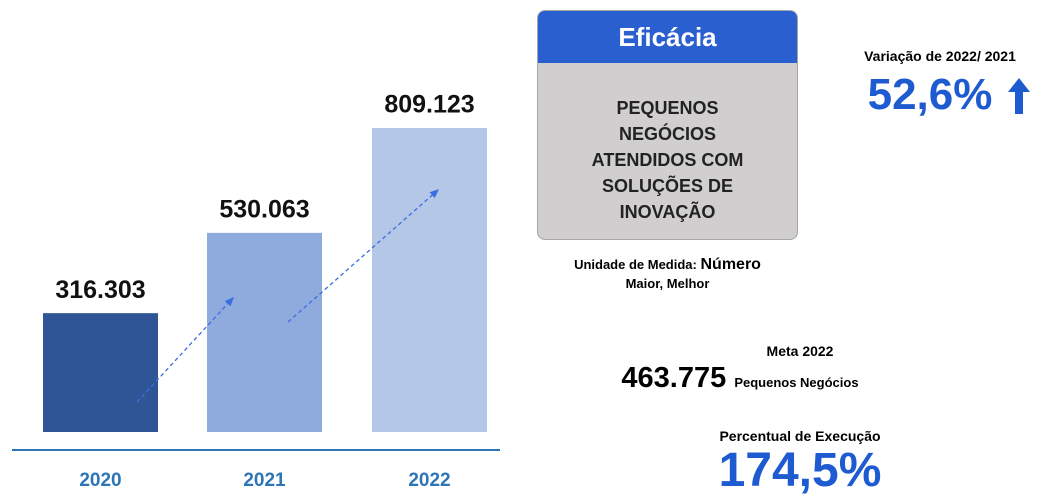  Describe the element at coordinates (264, 480) in the screenshot. I see `x-tick-label: 2021` at that location.